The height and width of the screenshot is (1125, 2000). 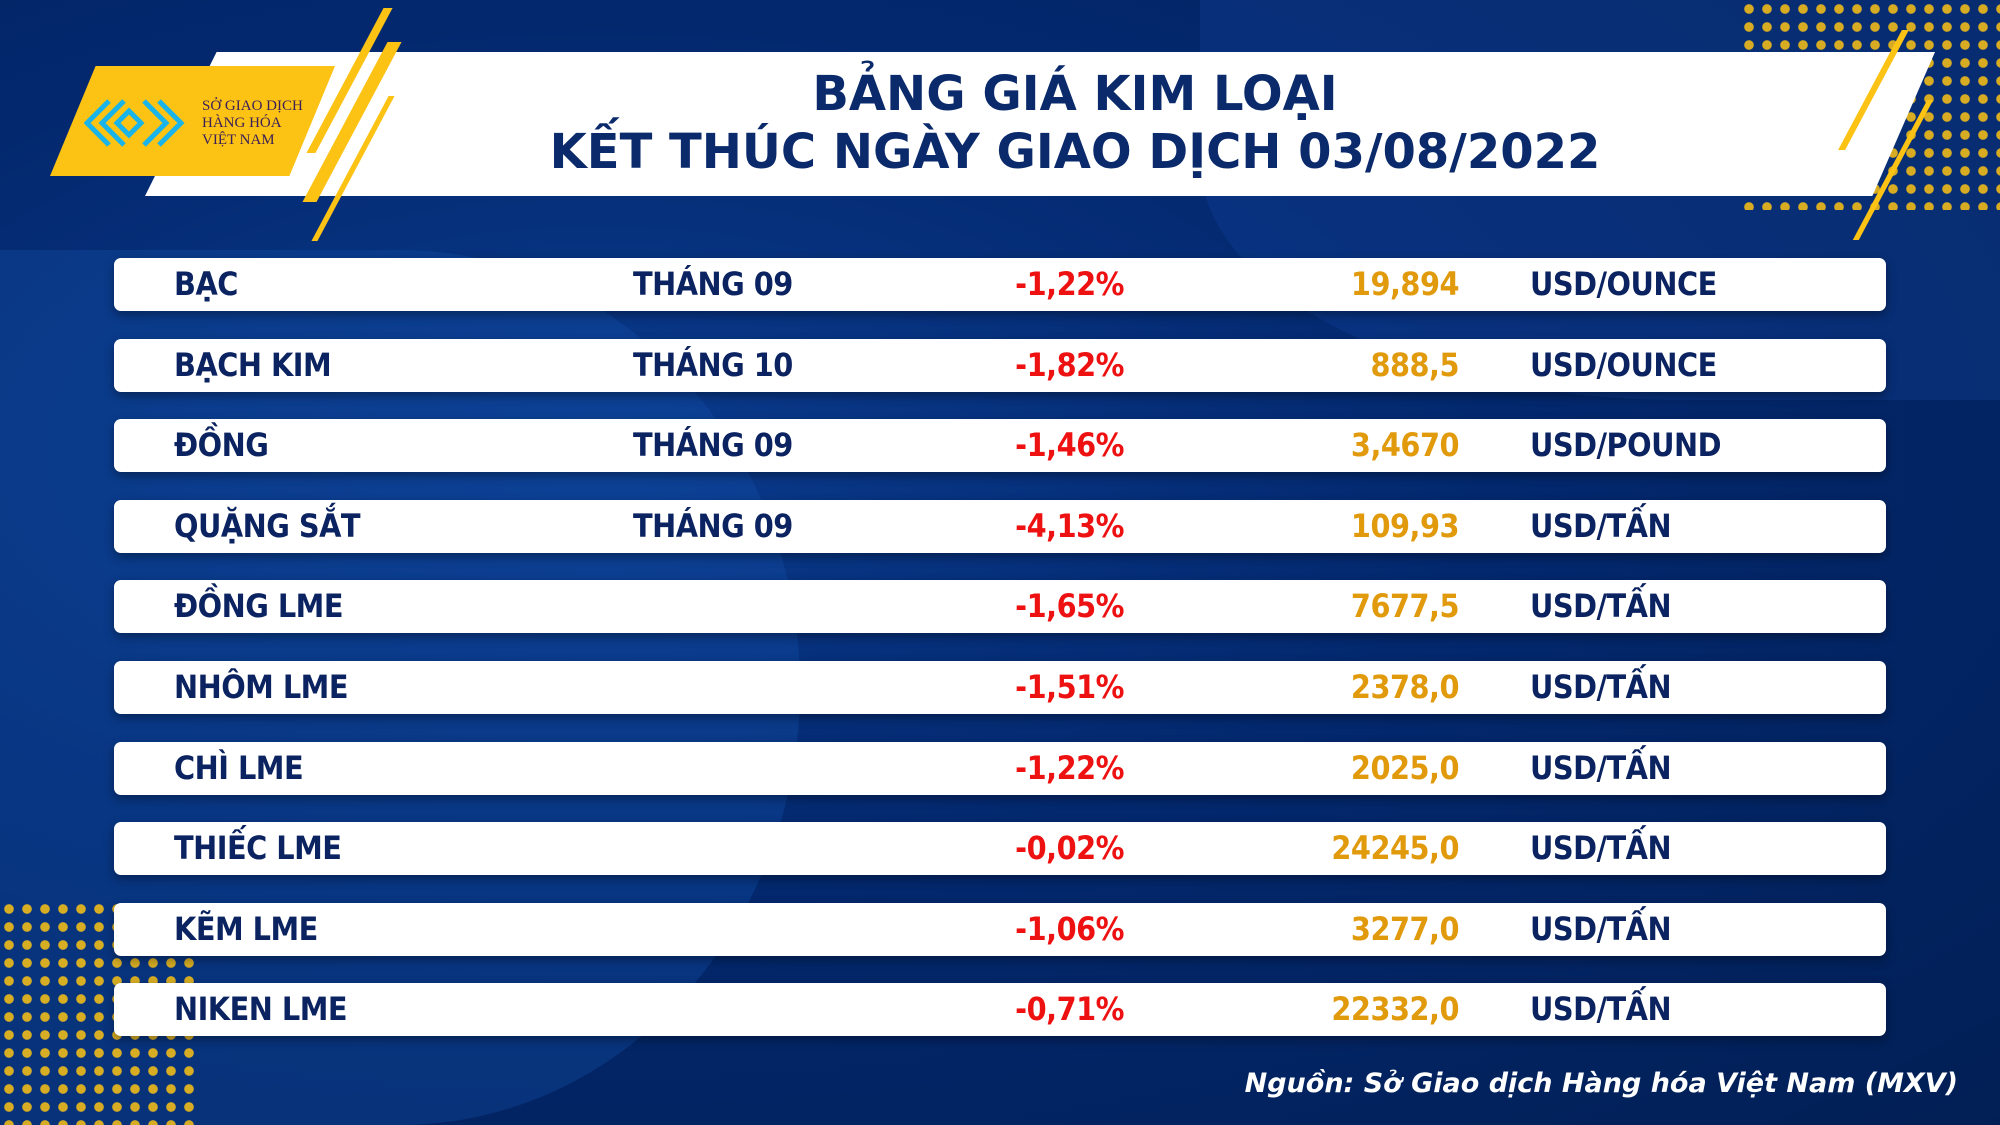 I want to click on table-row: QUẶNG SẮT THÁNG 09 -4,13% 109,93 USD/TẤN, so click(x=1000, y=526).